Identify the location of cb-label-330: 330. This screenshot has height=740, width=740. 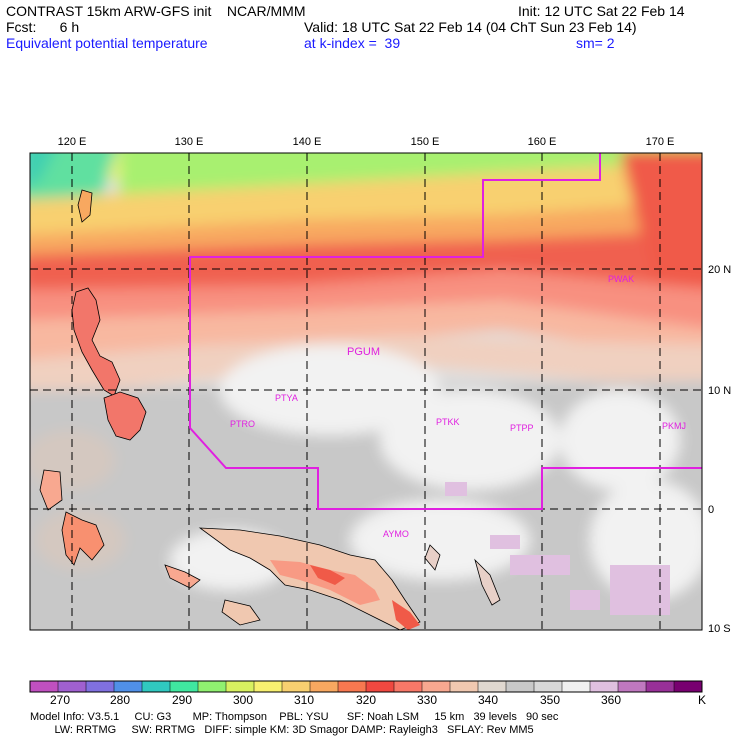
(427, 700).